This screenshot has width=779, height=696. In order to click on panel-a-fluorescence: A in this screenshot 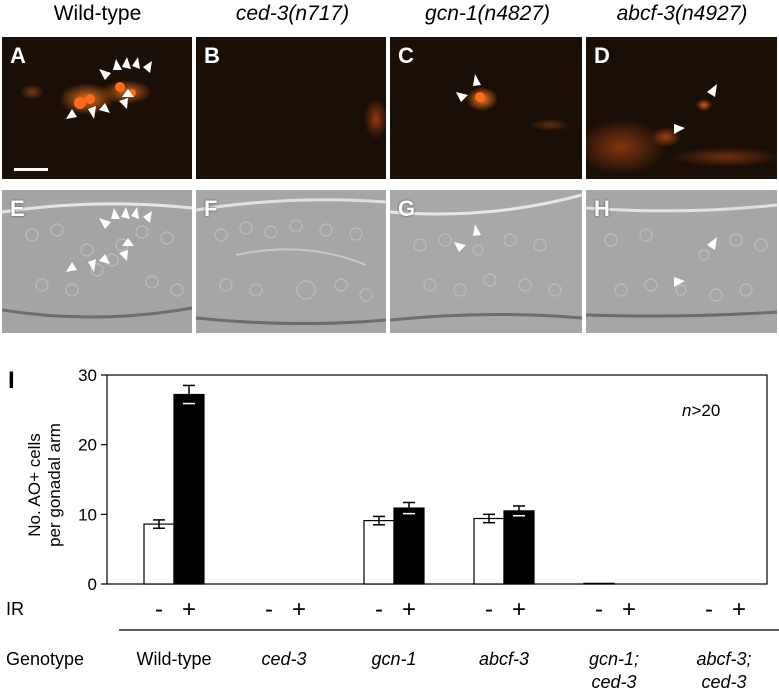, I will do `click(97, 108)`.